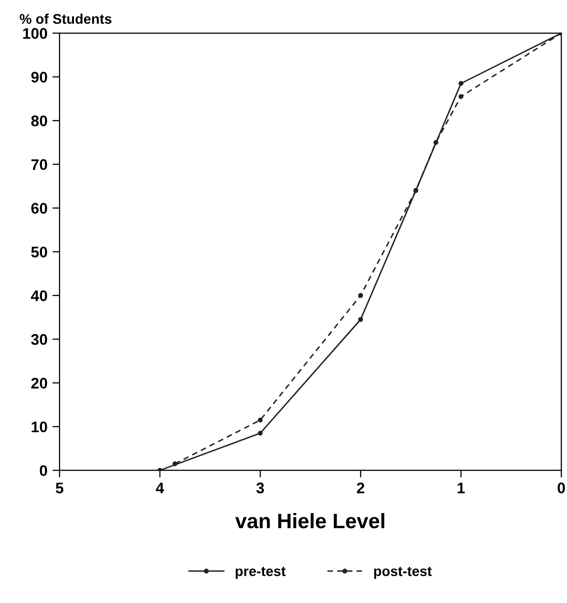  I want to click on y-tick-label: 80, so click(39, 120).